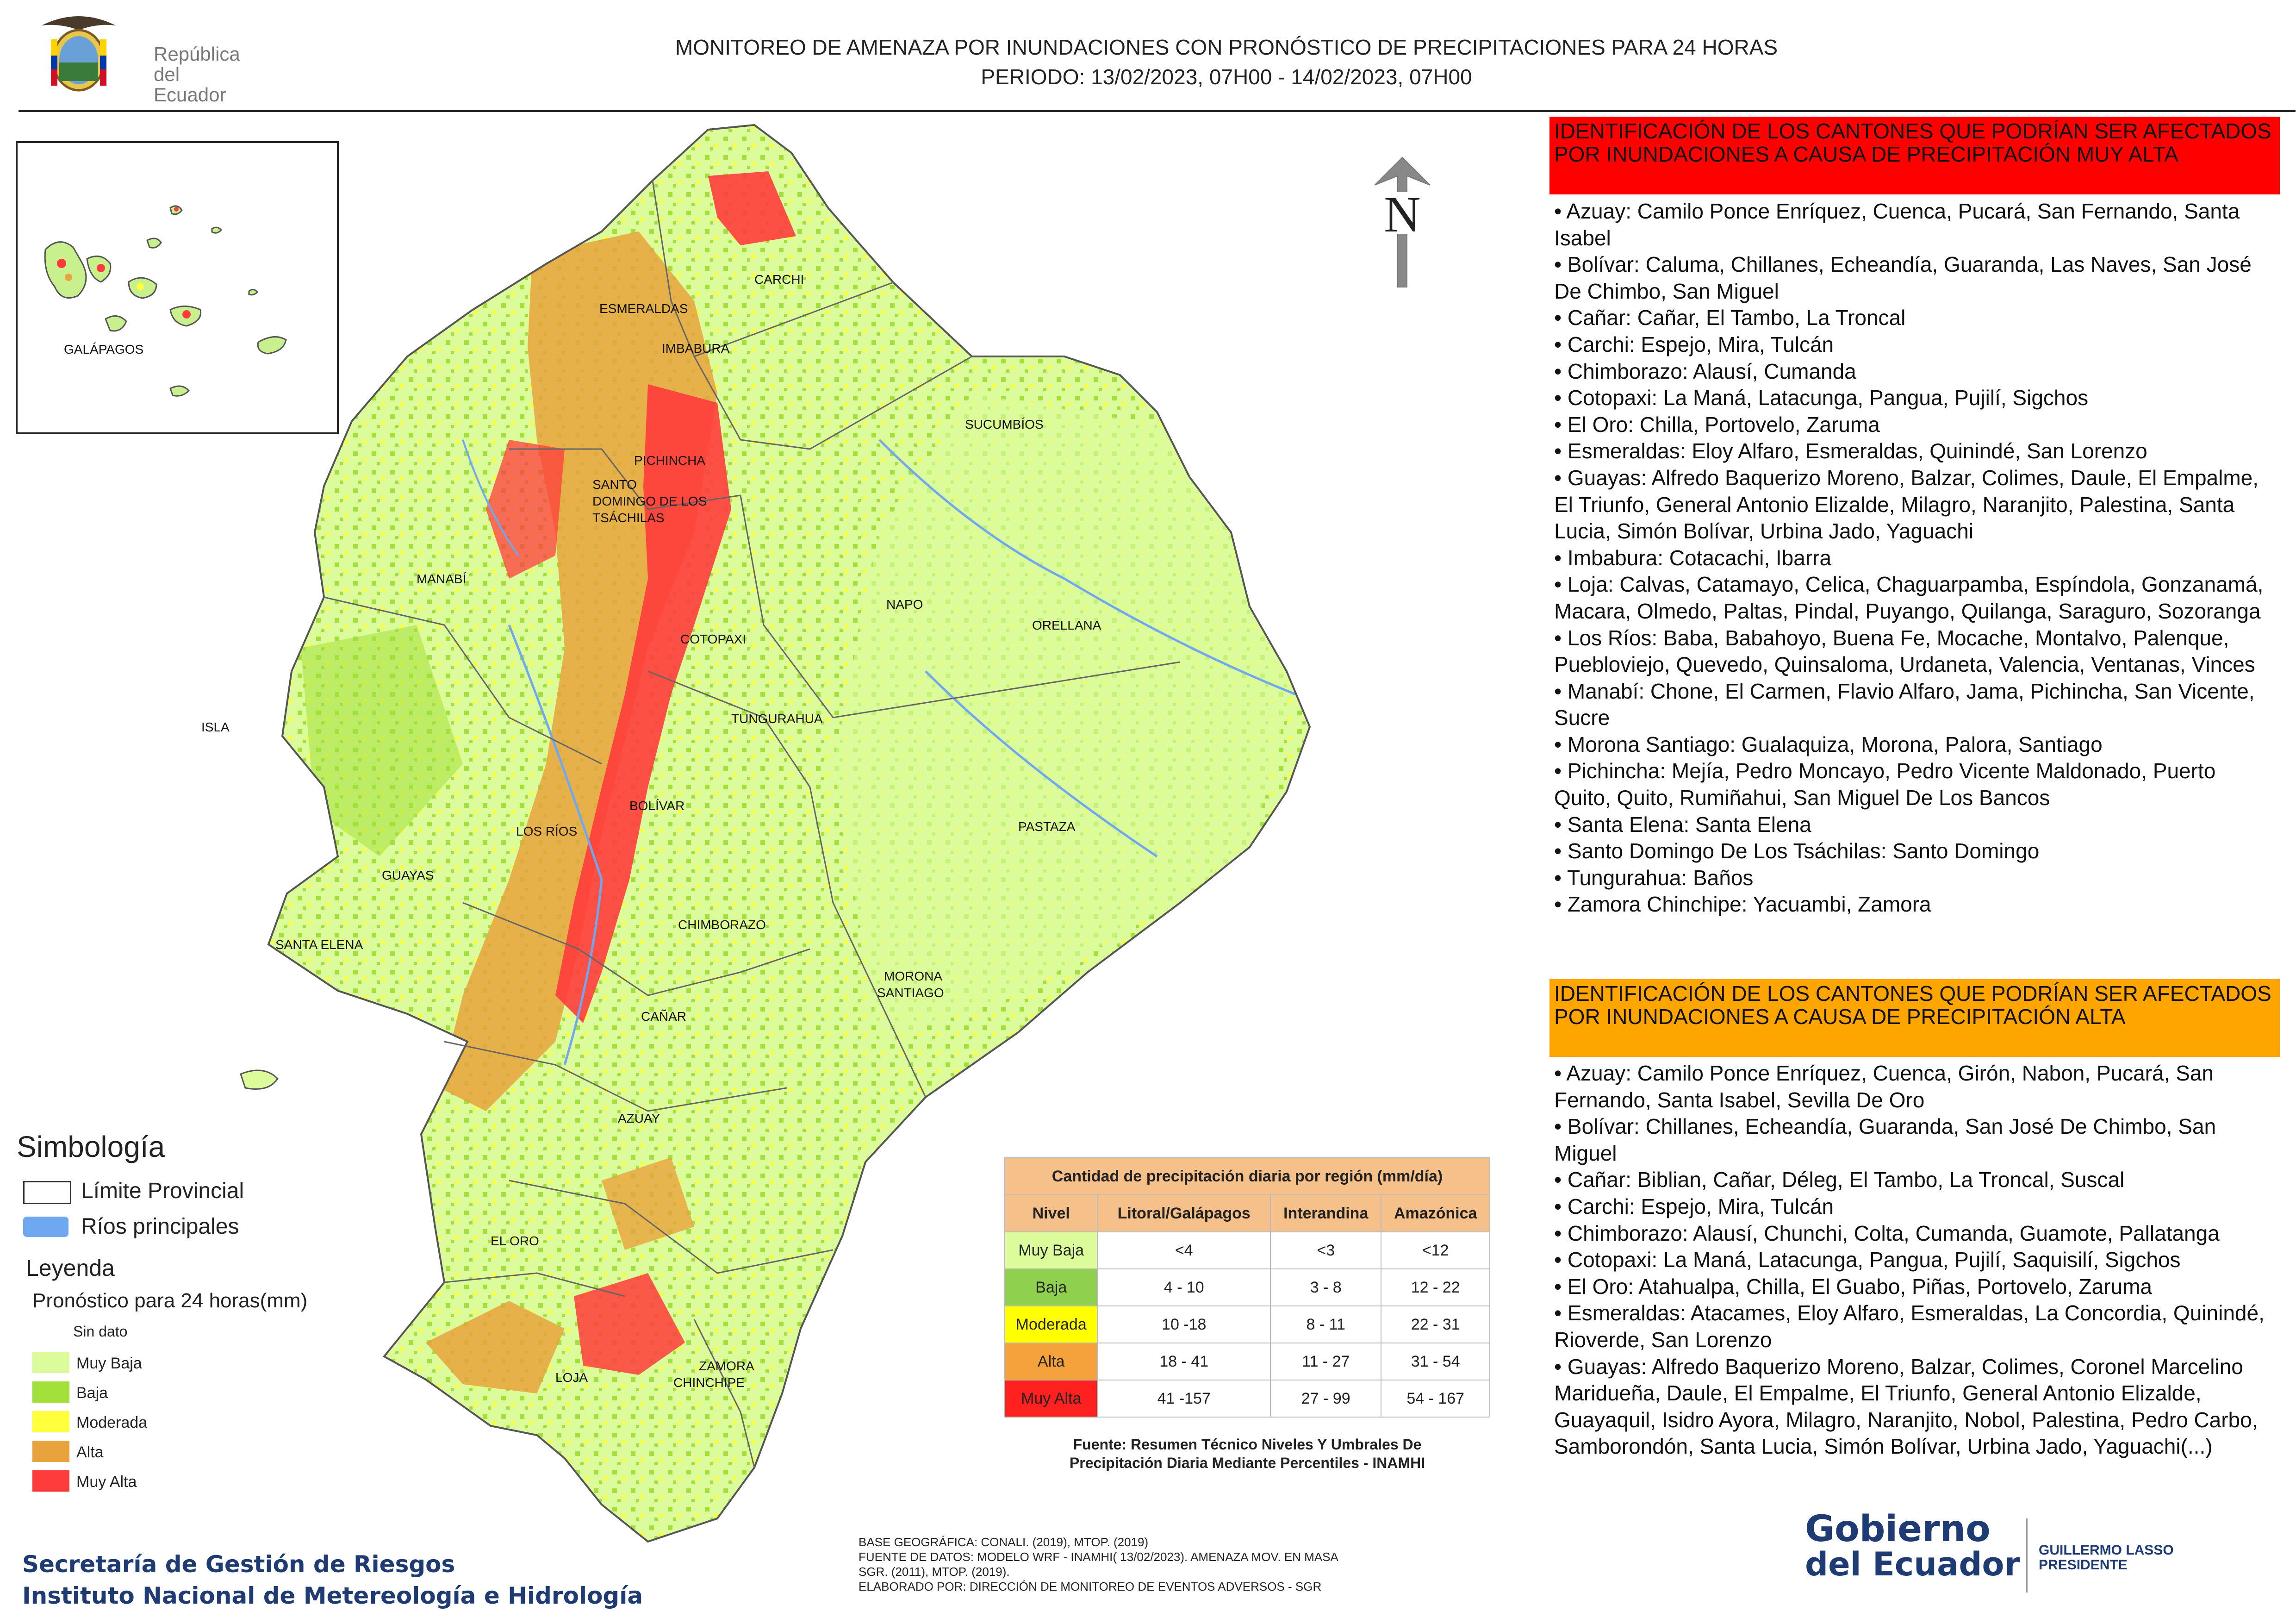 The height and width of the screenshot is (1624, 2296). I want to click on list-item: • Santa Elena: Santa Elena, so click(1682, 824).